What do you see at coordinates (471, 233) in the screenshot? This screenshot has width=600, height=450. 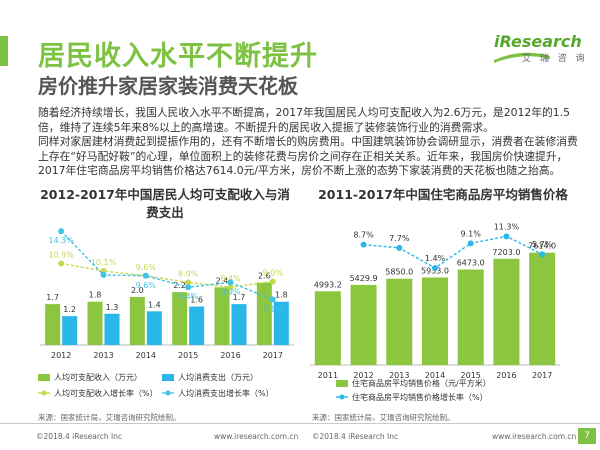 I see `price-growth-label: 9.1%` at bounding box center [471, 233].